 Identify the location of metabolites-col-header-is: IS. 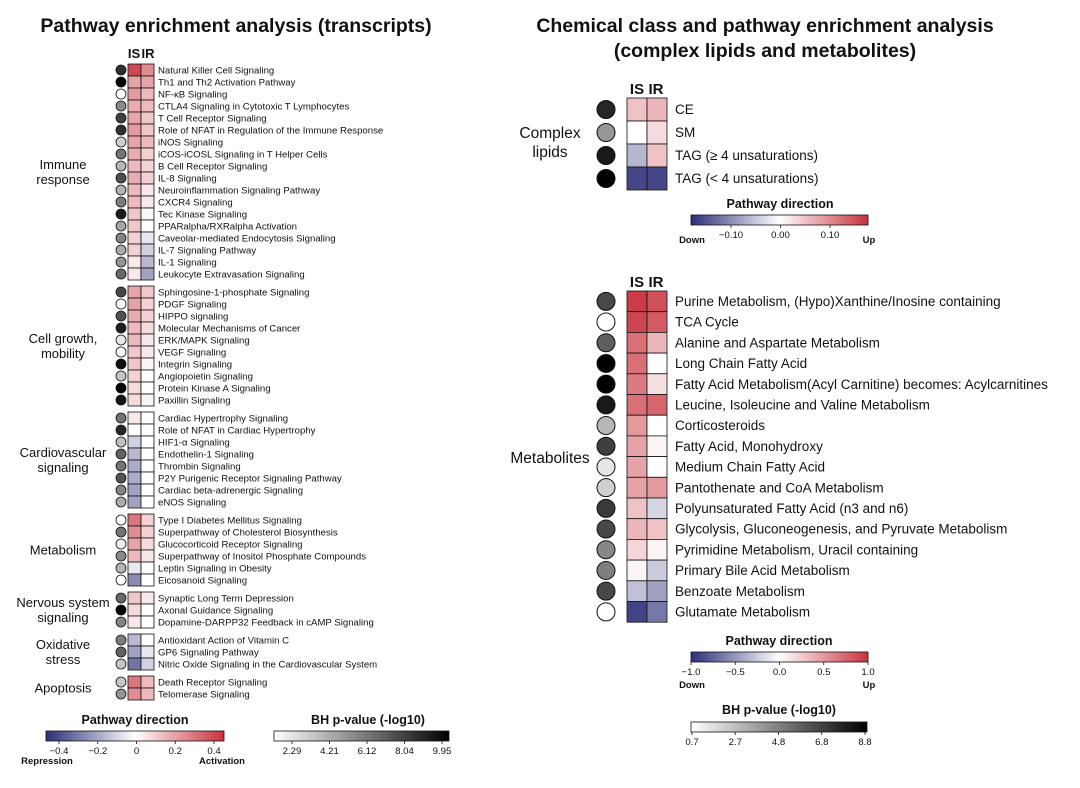
(637, 282).